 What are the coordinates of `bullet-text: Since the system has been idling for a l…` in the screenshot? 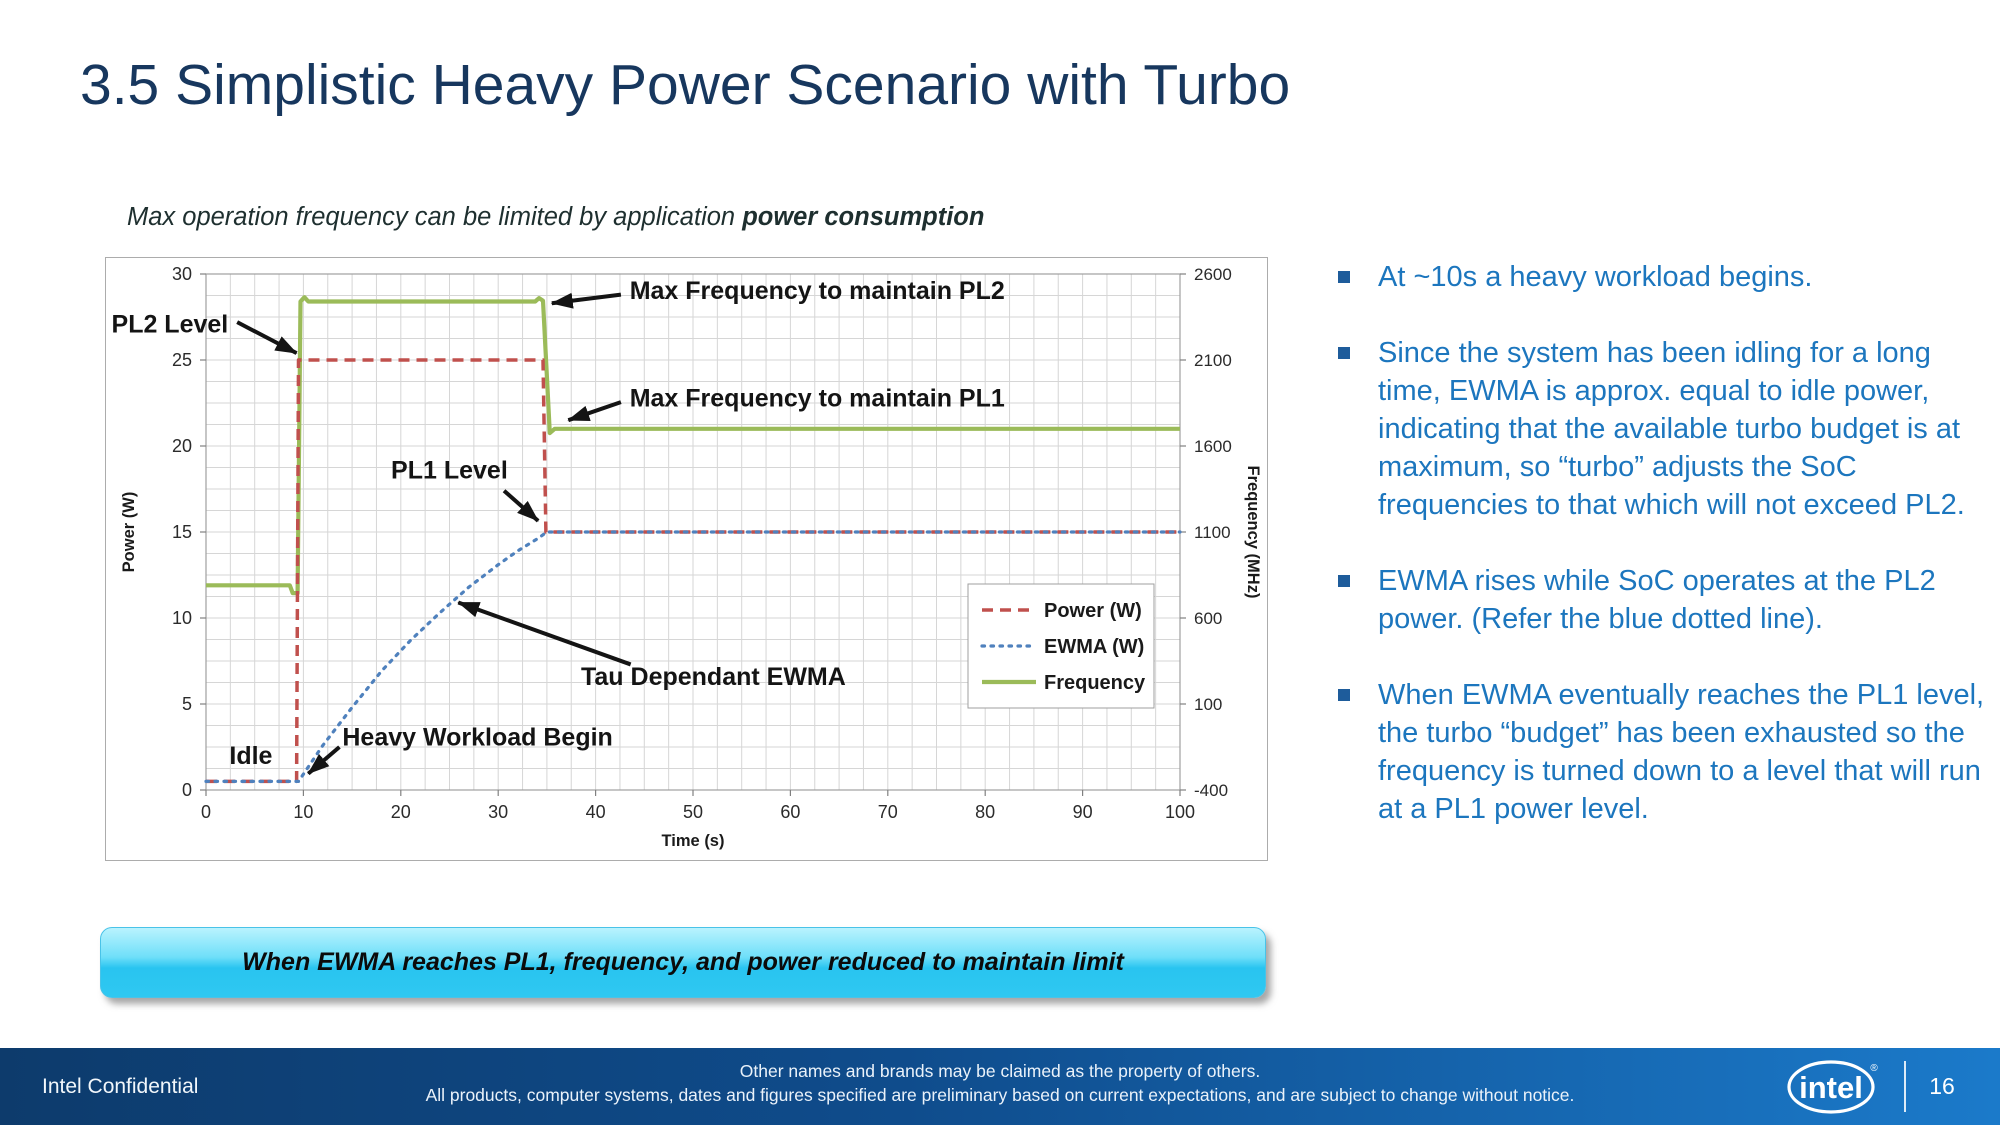 It's located at (1671, 429).